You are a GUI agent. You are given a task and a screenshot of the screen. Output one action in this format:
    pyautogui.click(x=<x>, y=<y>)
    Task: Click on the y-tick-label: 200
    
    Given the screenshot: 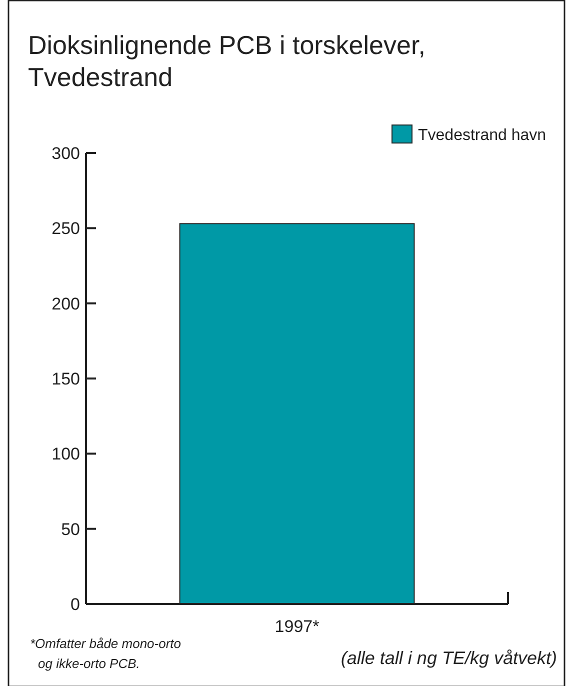 What is the action you would take?
    pyautogui.click(x=66, y=304)
    